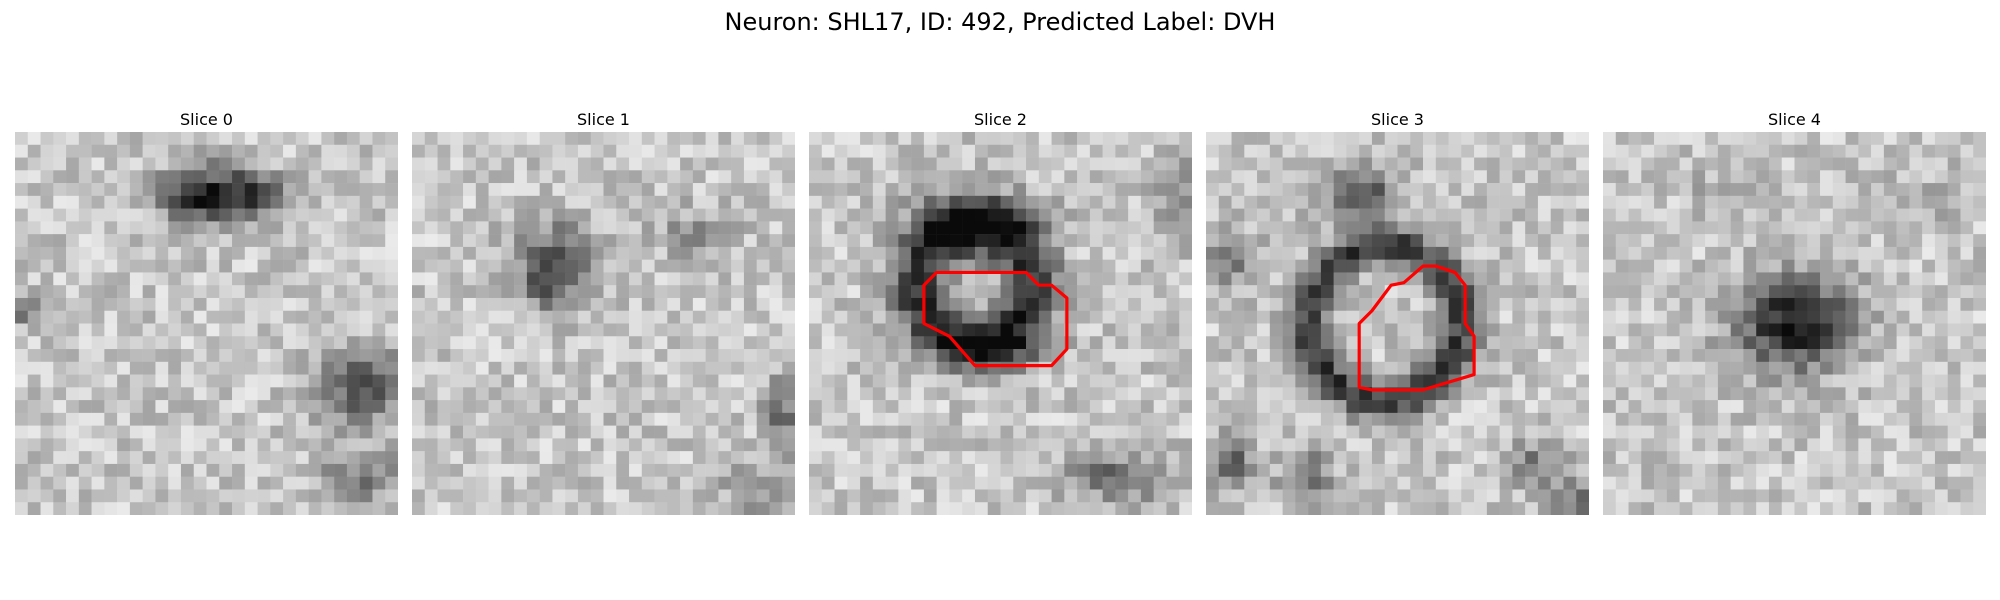 The image size is (2000, 600). I want to click on slice-1-panel: Slice 1, so click(603, 311).